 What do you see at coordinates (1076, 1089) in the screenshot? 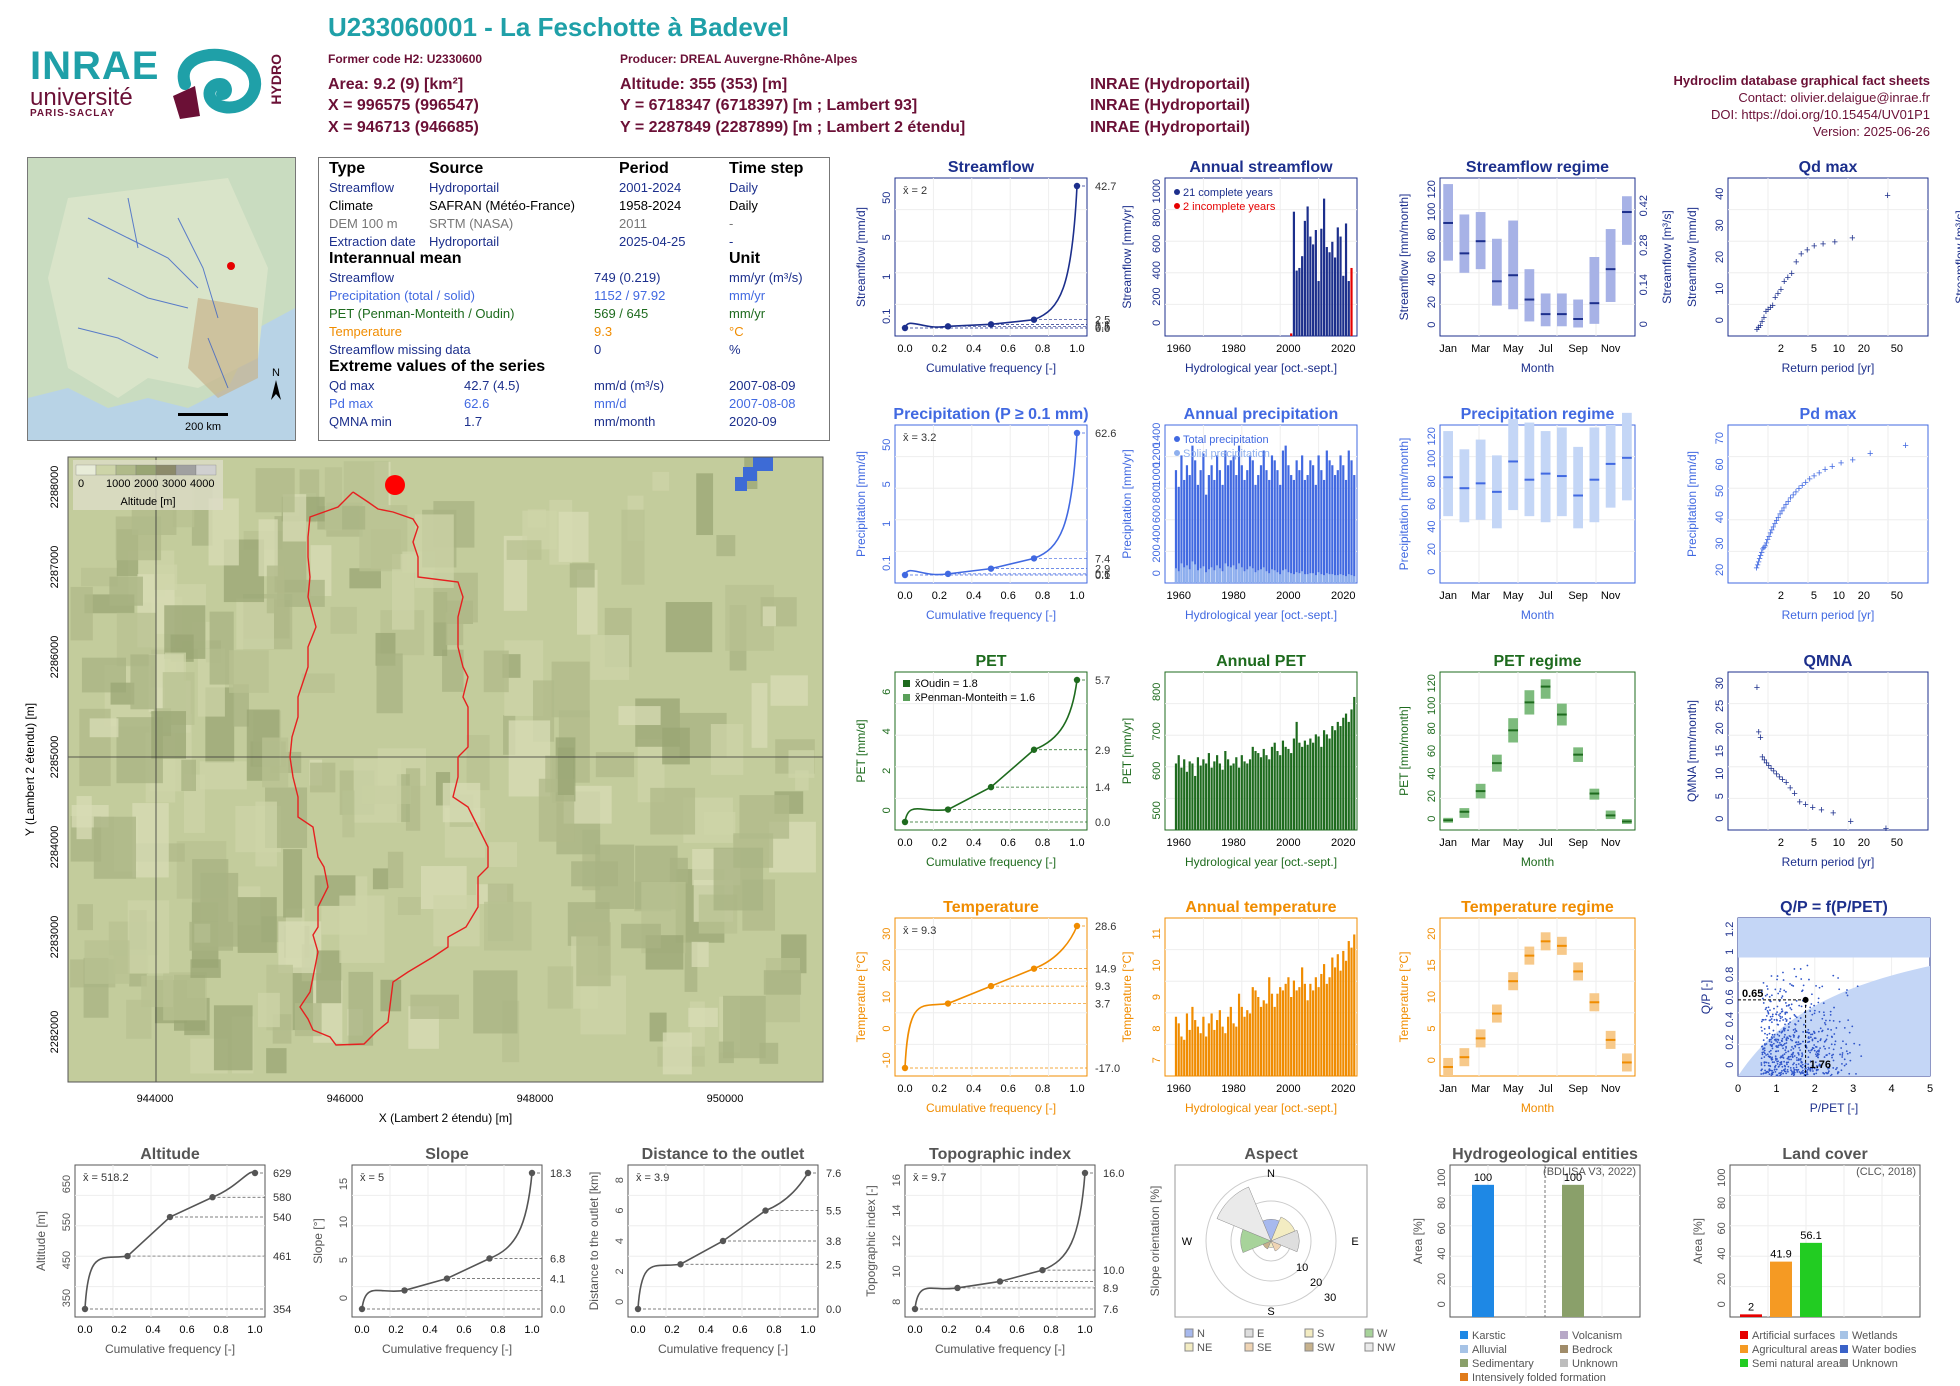
I see `x-tick: 1.0` at bounding box center [1076, 1089].